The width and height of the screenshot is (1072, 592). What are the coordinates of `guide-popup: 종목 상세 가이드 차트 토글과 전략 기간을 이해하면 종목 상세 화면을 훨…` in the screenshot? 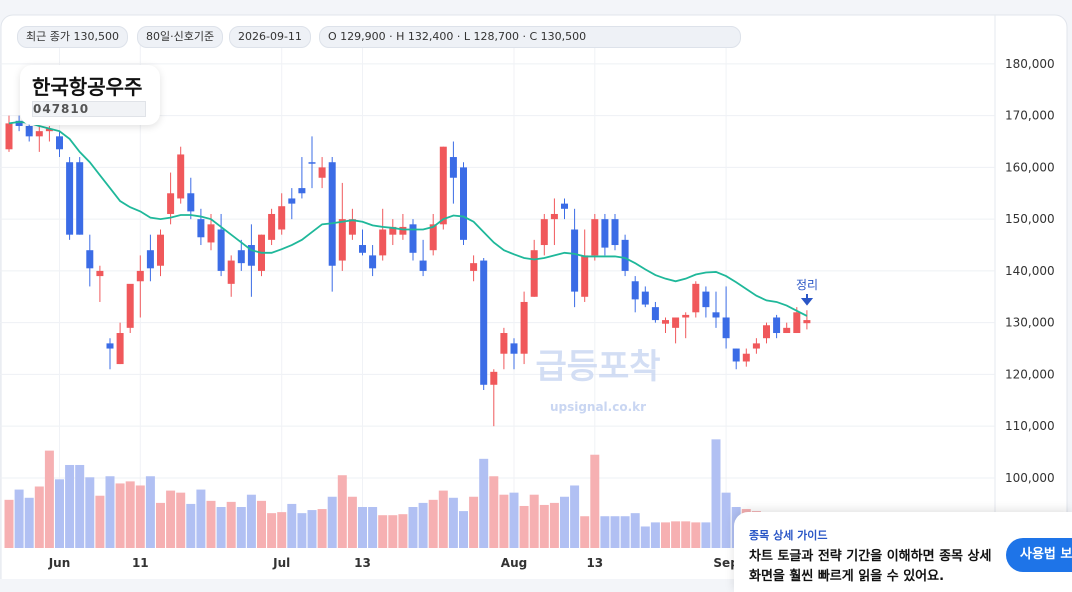 It's located at (903, 552).